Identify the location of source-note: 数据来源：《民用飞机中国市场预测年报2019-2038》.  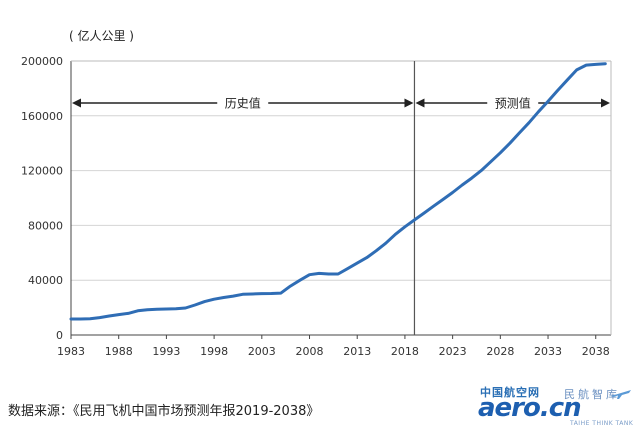
(164, 411).